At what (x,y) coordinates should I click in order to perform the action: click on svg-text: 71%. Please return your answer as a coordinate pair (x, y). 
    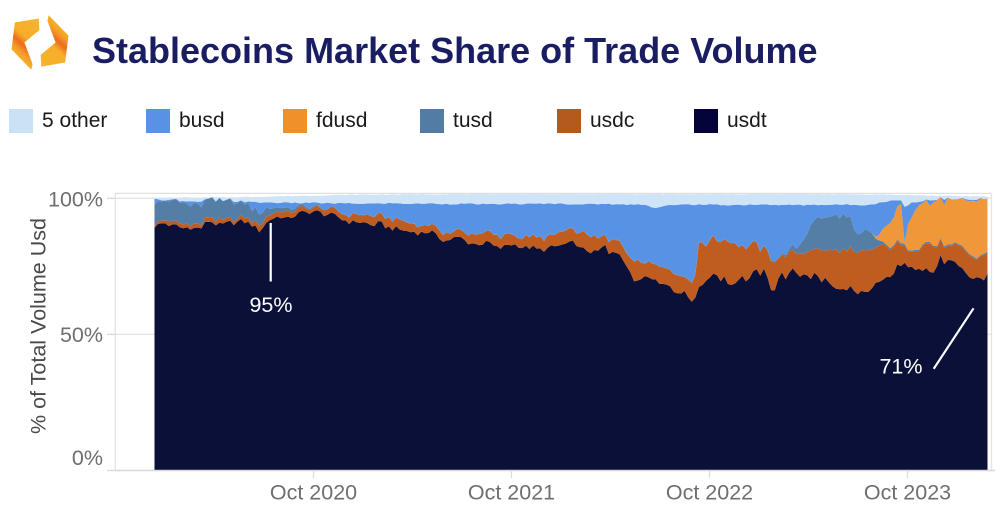
    Looking at the image, I should click on (900, 367).